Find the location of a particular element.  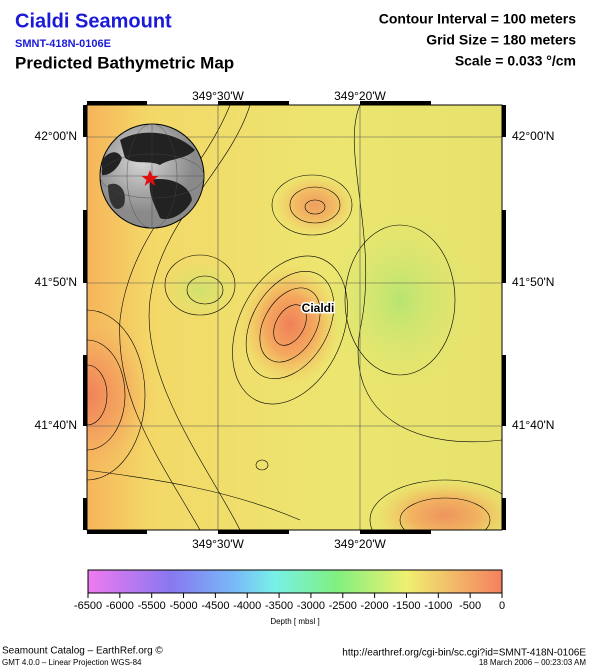

colorbar-tick-label: -2000 is located at coordinates (375, 606).